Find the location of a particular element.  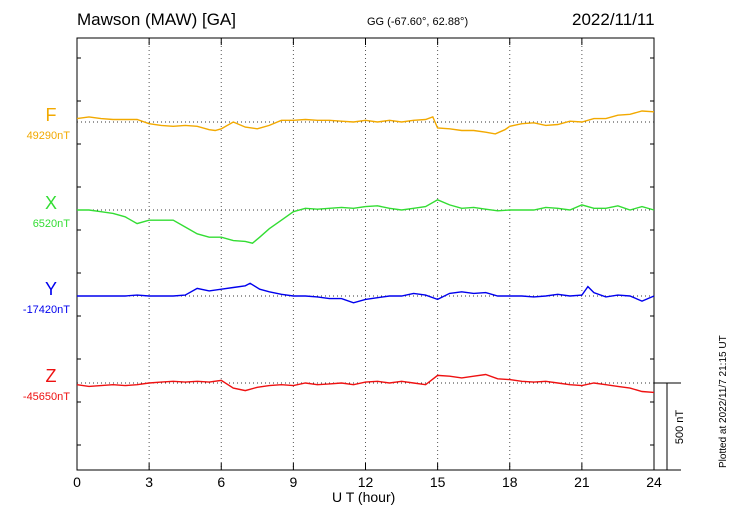

x-tick-label: 9 is located at coordinates (293, 482).